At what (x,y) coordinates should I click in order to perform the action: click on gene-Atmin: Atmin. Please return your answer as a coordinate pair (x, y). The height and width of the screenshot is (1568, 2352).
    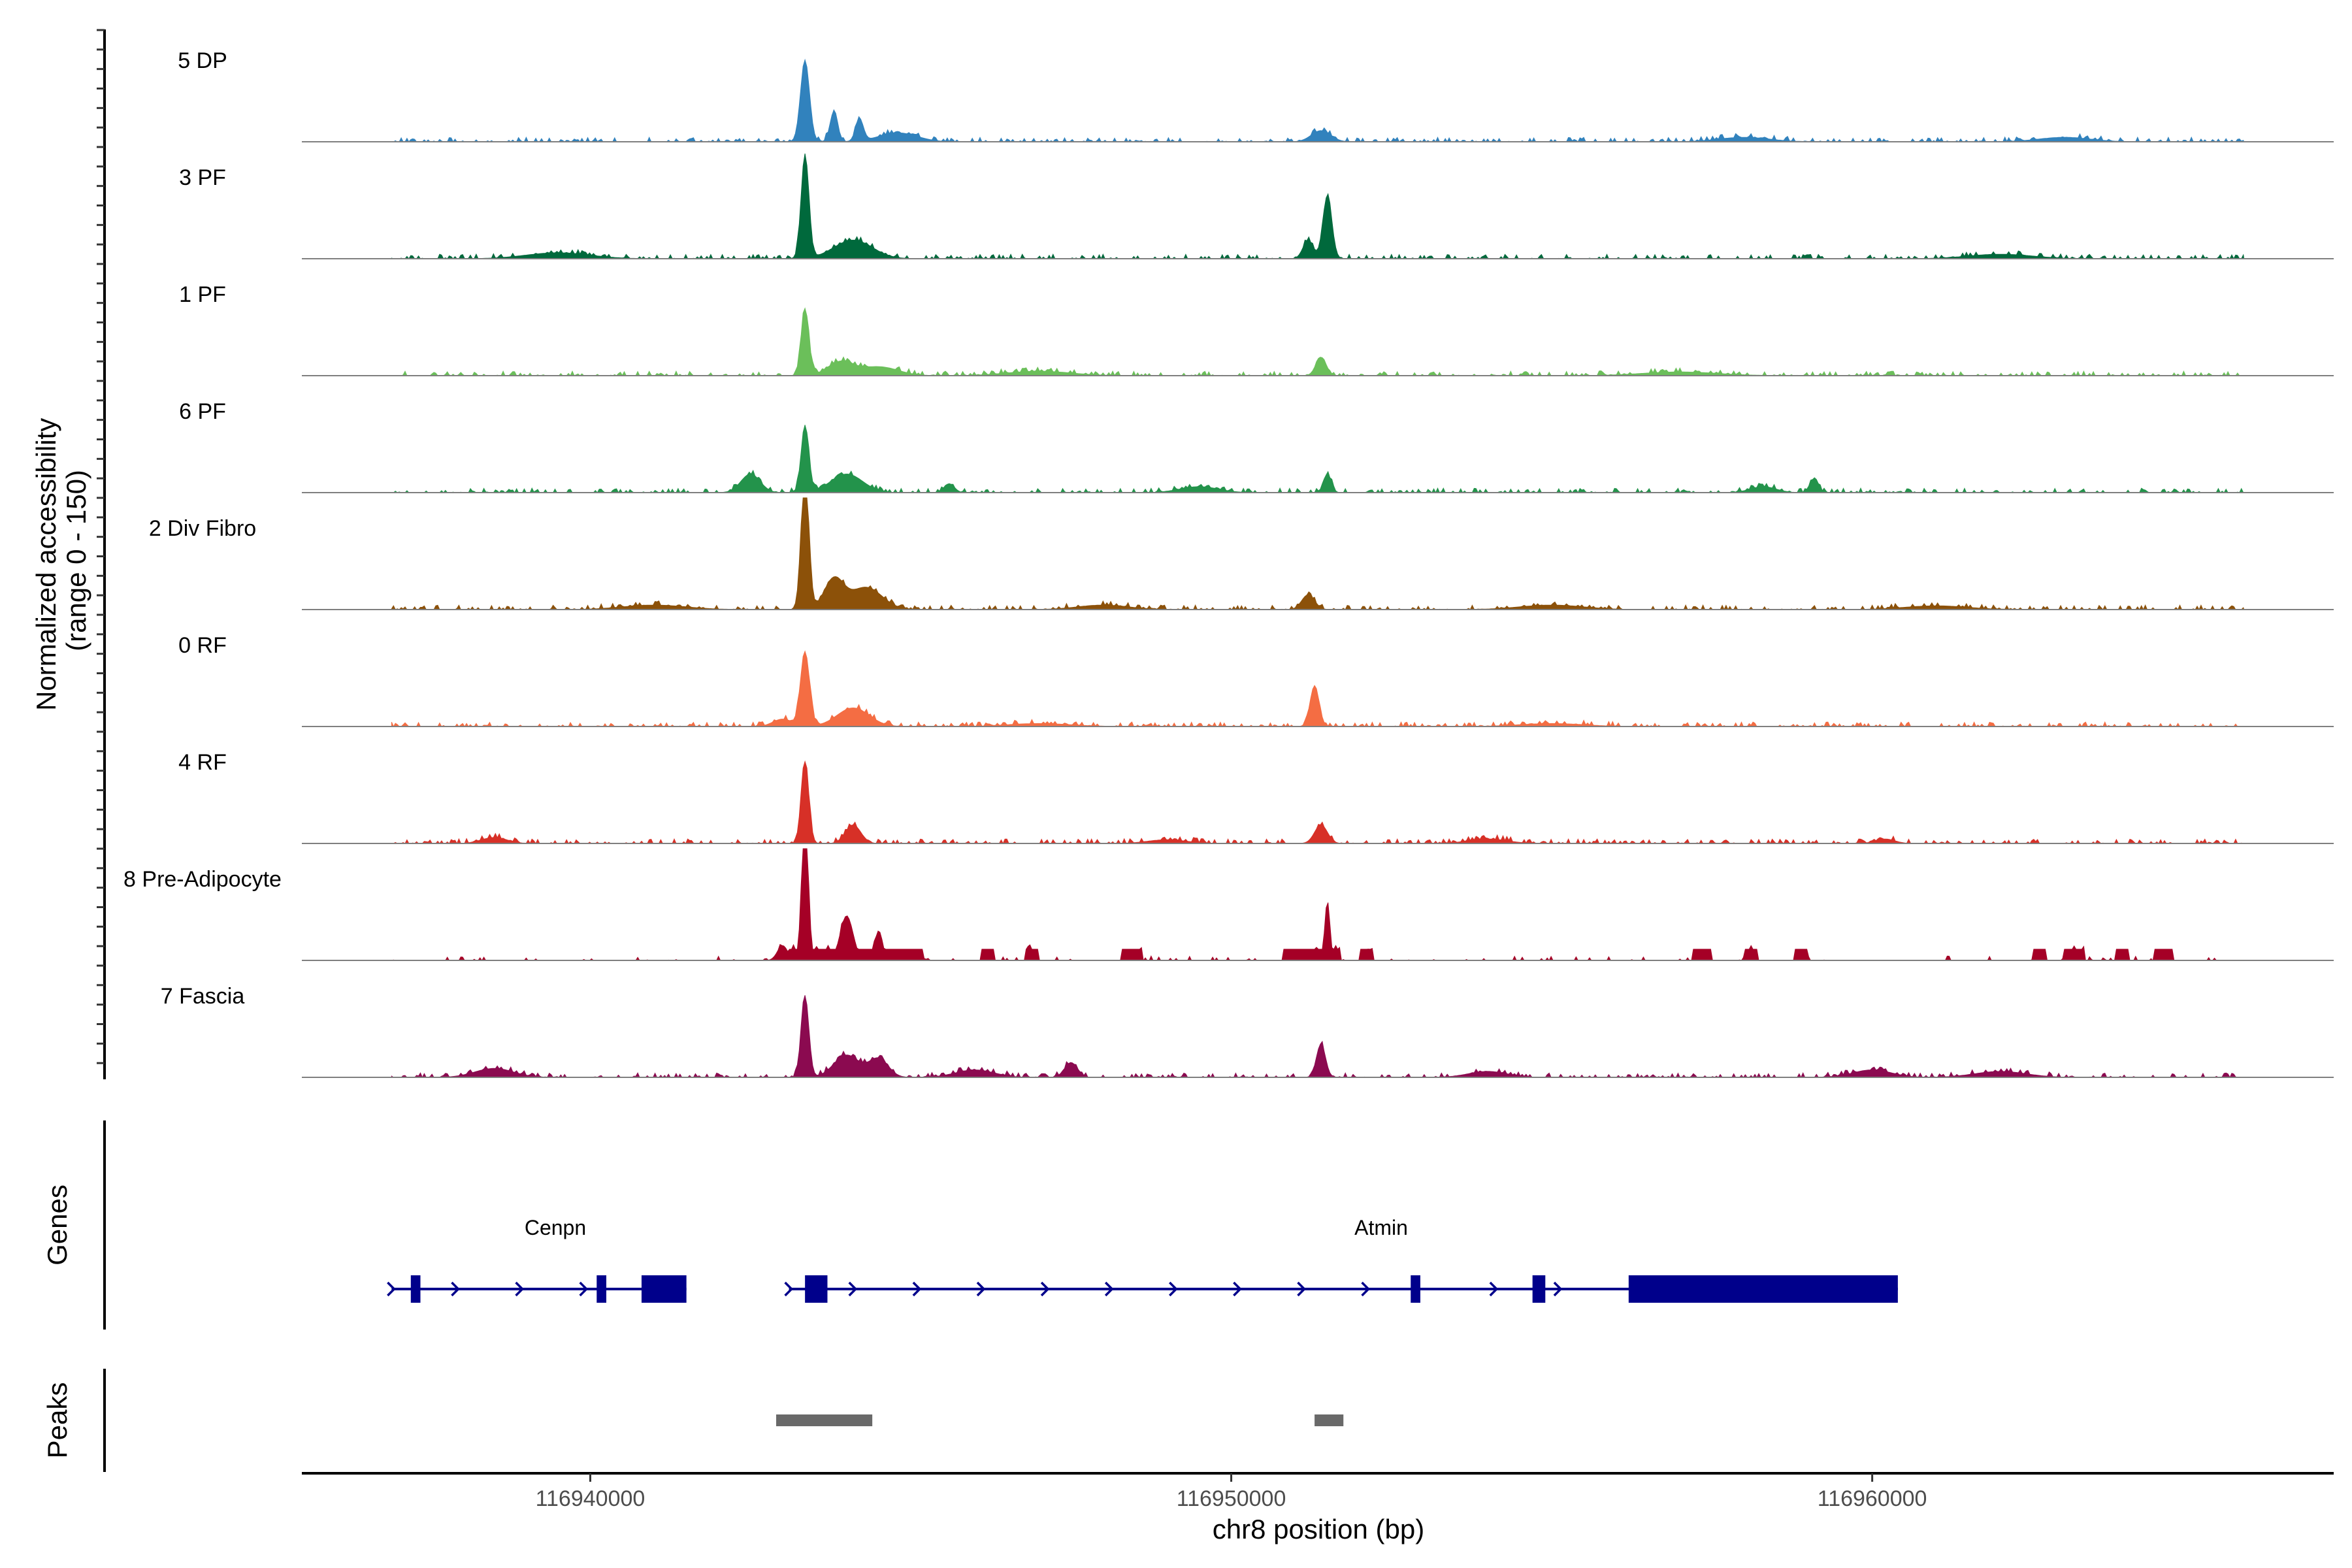
    Looking at the image, I should click on (1341, 1259).